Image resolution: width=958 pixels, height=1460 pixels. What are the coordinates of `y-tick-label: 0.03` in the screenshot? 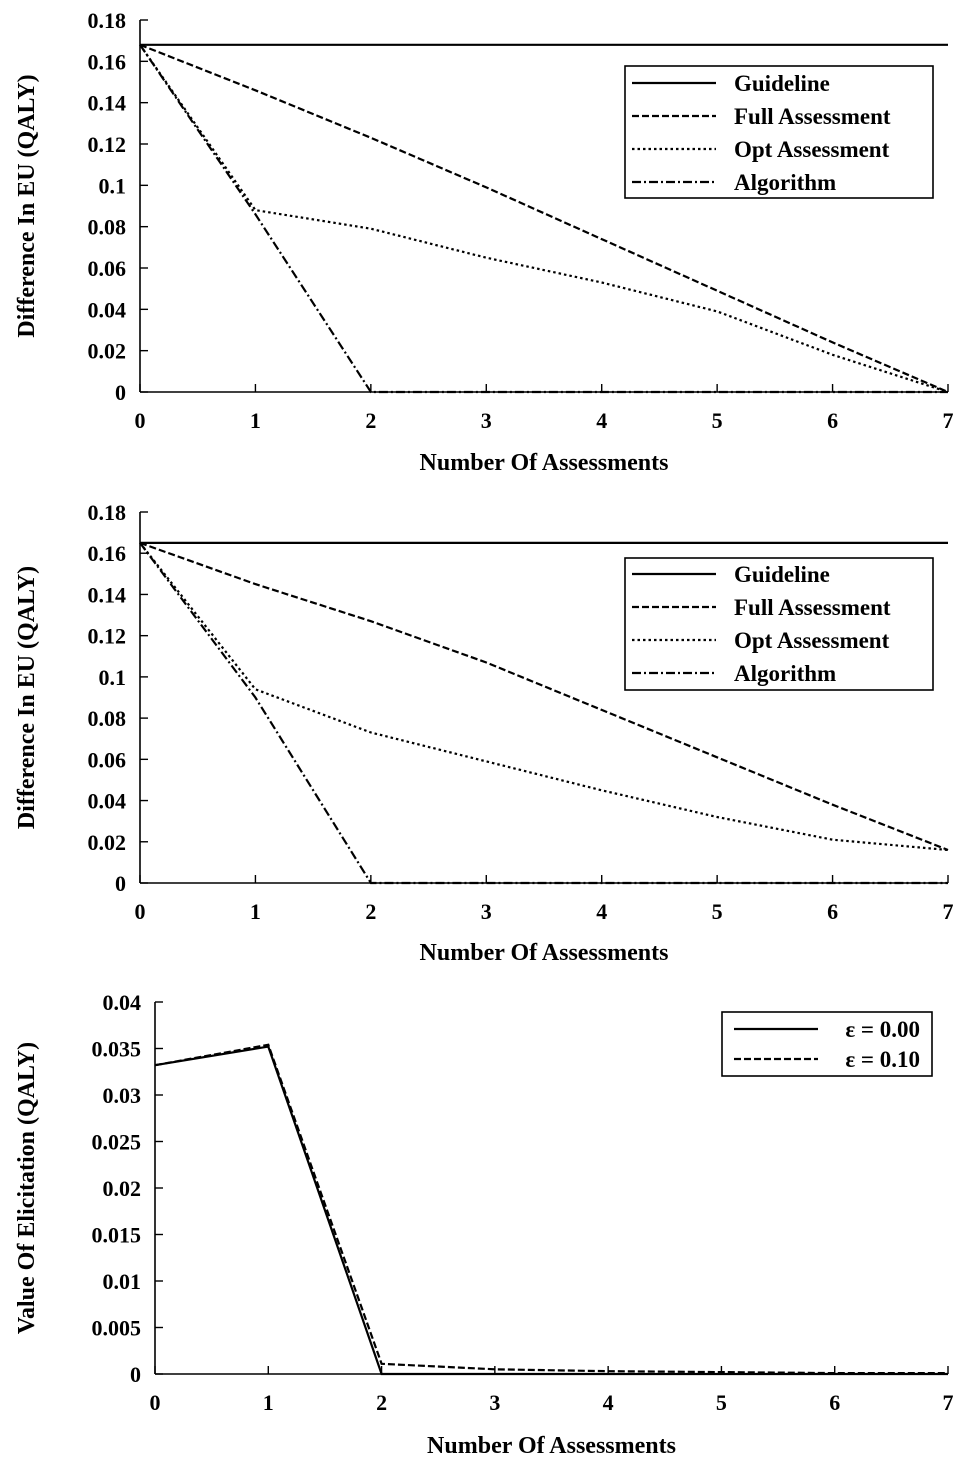 It's located at (122, 1095).